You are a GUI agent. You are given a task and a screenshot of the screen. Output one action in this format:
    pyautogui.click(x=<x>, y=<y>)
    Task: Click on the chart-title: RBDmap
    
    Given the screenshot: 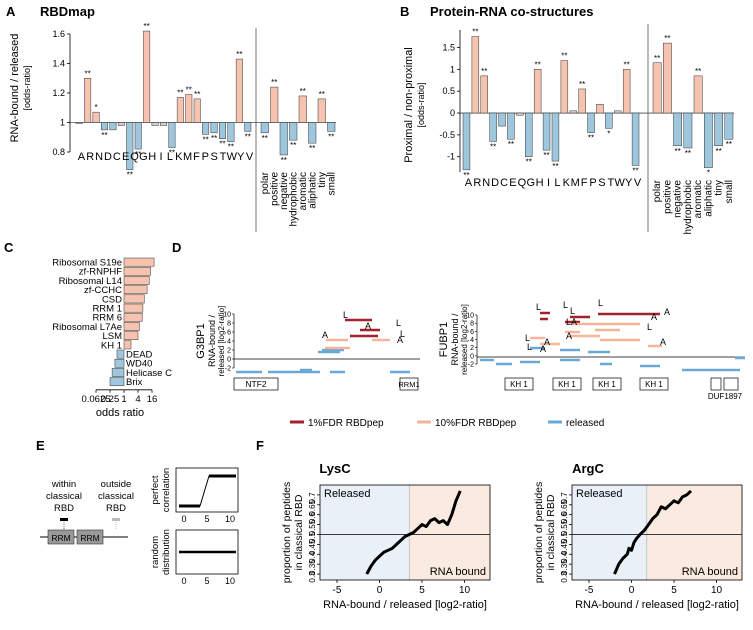 What is the action you would take?
    pyautogui.click(x=67, y=11)
    